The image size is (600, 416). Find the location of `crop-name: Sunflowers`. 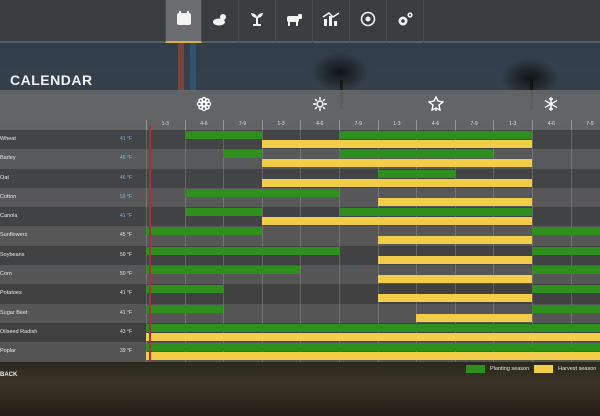

crop-name: Sunflowers is located at coordinates (14, 235).